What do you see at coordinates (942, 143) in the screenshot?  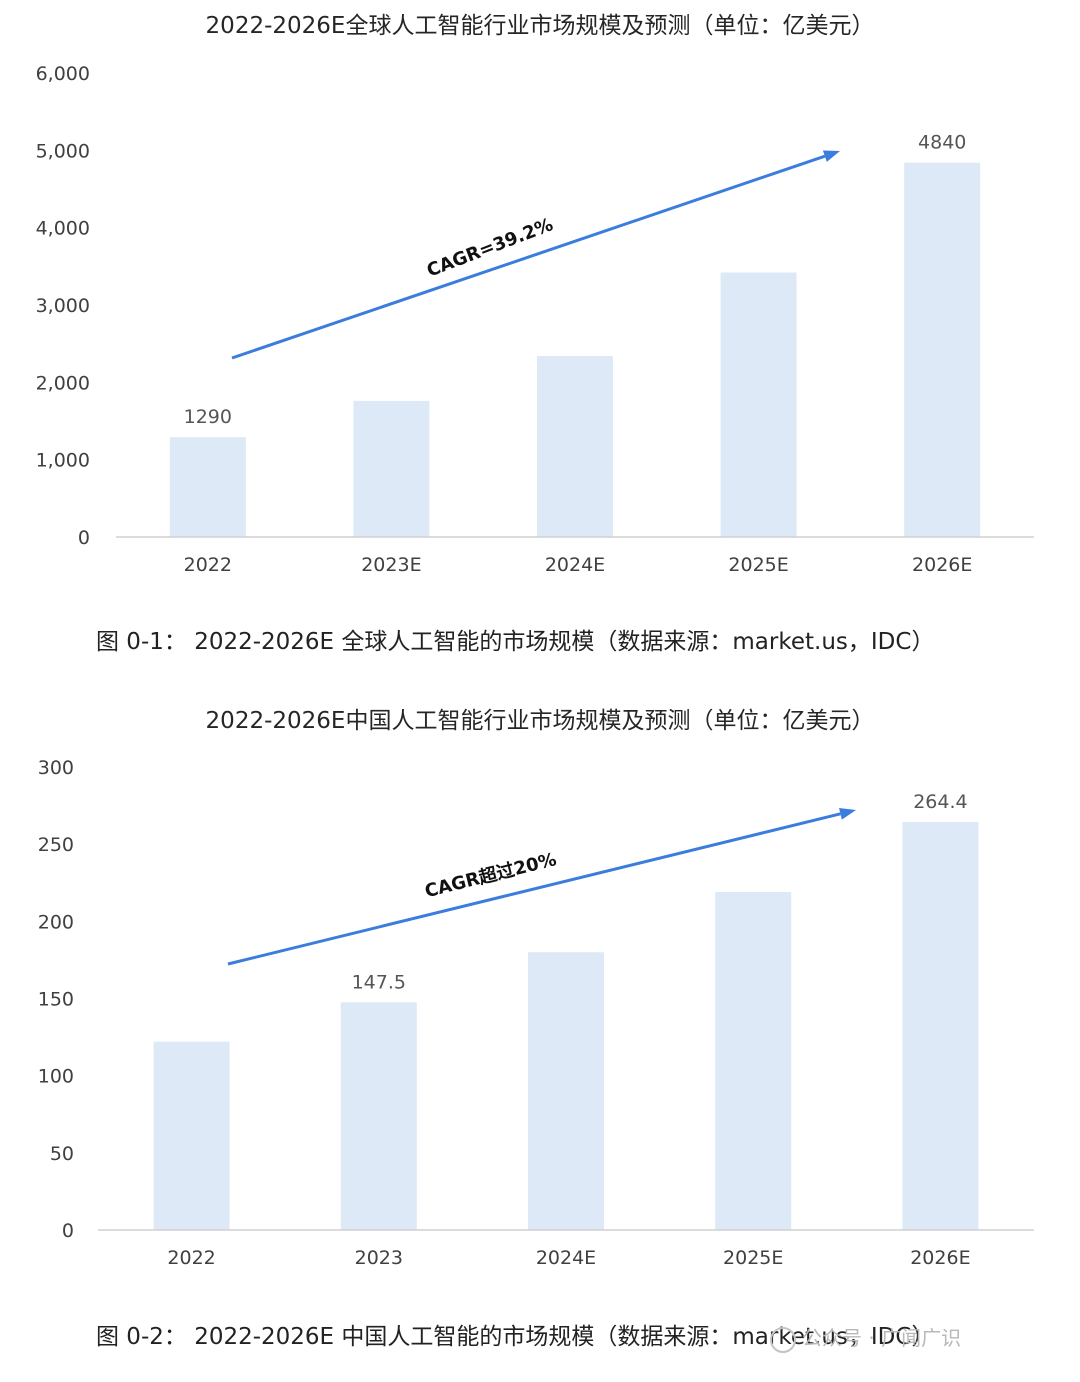 I see `data-label: 4840` at bounding box center [942, 143].